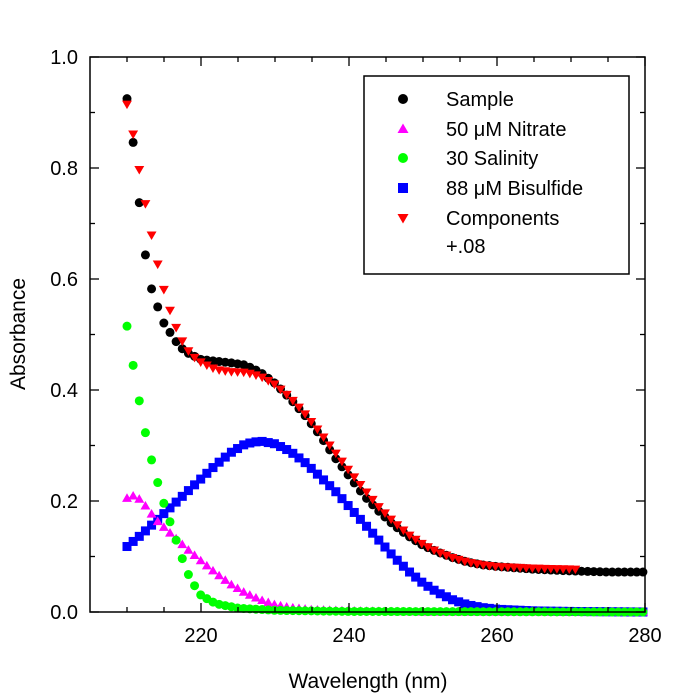 This screenshot has width=675, height=696. Describe the element at coordinates (18, 334) in the screenshot. I see `y-axis-label: Absorbance` at that location.